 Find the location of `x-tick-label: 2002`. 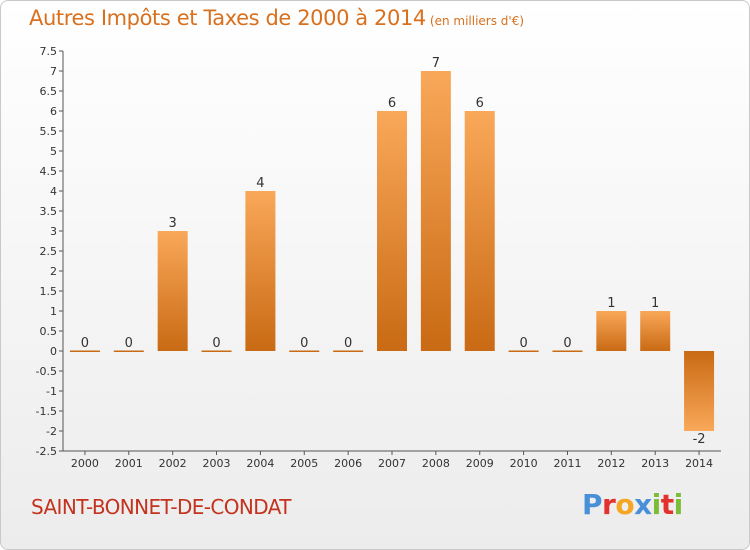

x-tick-label: 2002 is located at coordinates (173, 463).